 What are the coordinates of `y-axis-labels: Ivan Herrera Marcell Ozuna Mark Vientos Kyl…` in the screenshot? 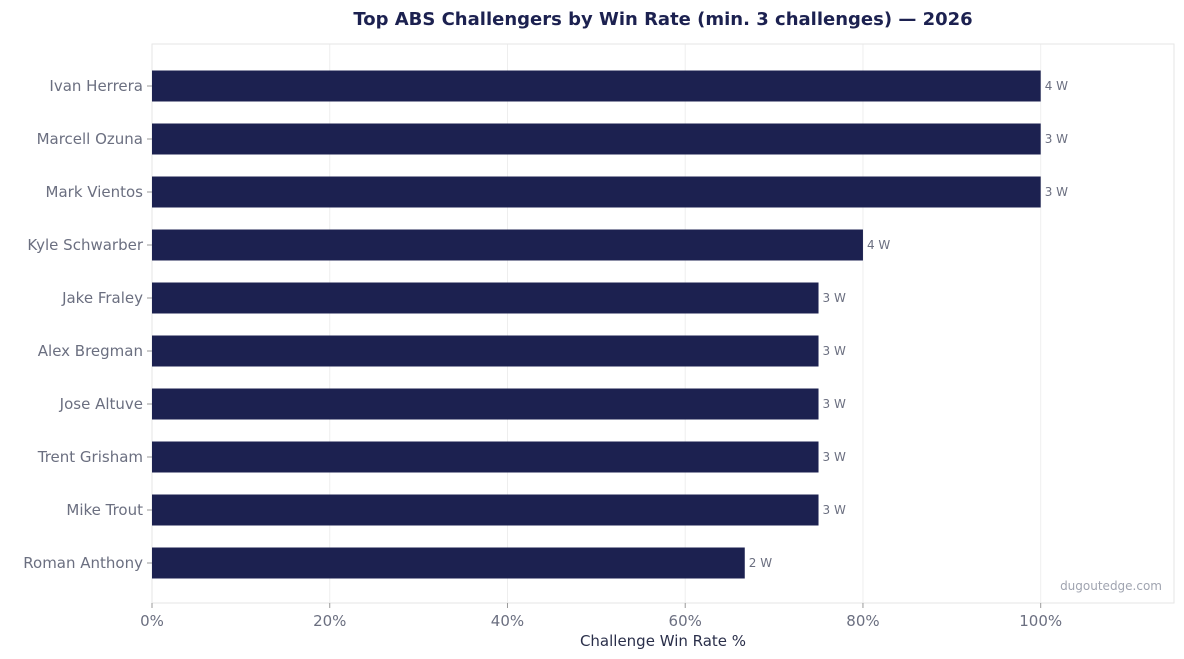 It's located at (87, 324).